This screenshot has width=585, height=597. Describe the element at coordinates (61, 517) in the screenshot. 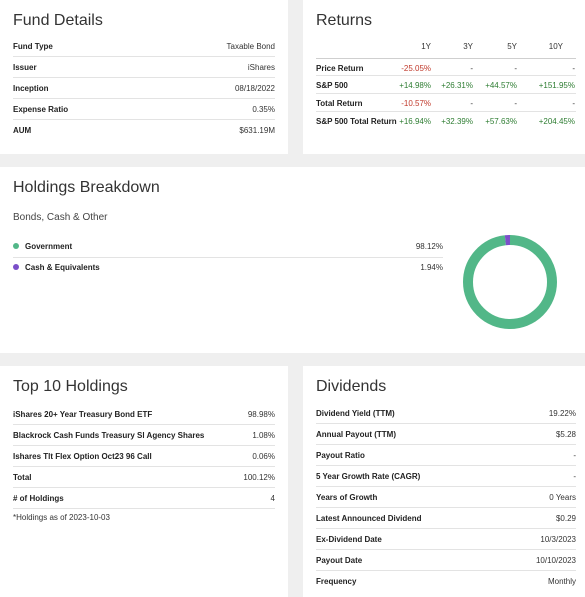

I see `holdings-as-of-note: *Holdings as of 2023-10-03` at that location.